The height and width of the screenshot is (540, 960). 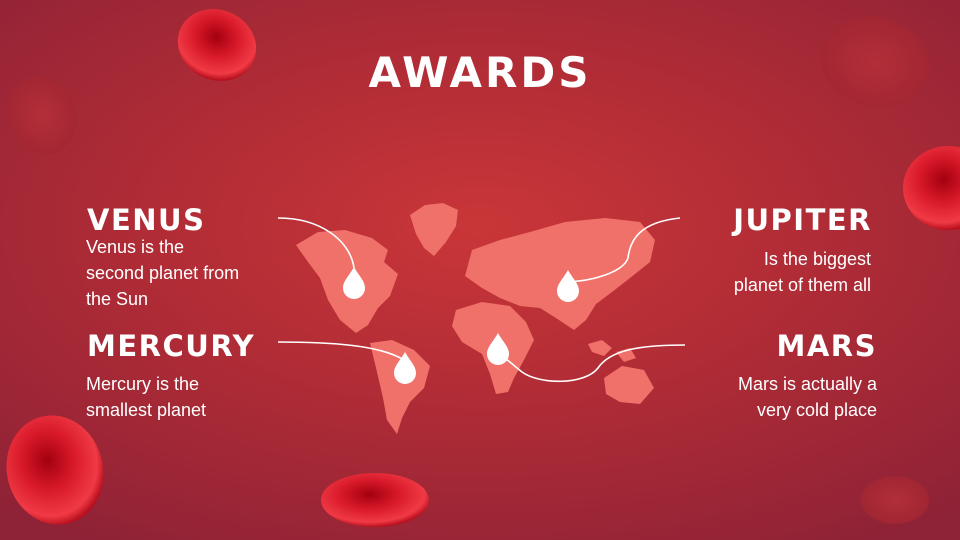 What do you see at coordinates (600, 348) in the screenshot?
I see `map-islands` at bounding box center [600, 348].